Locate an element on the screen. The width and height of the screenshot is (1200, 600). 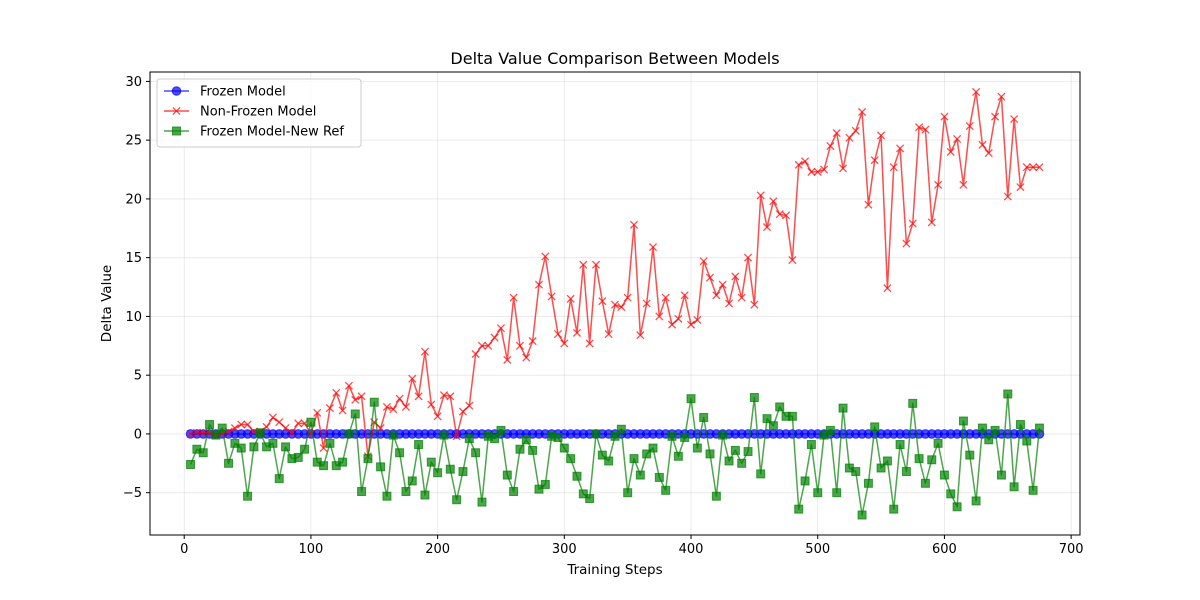
legend-item: Non-Frozen Model is located at coordinates (240, 112).